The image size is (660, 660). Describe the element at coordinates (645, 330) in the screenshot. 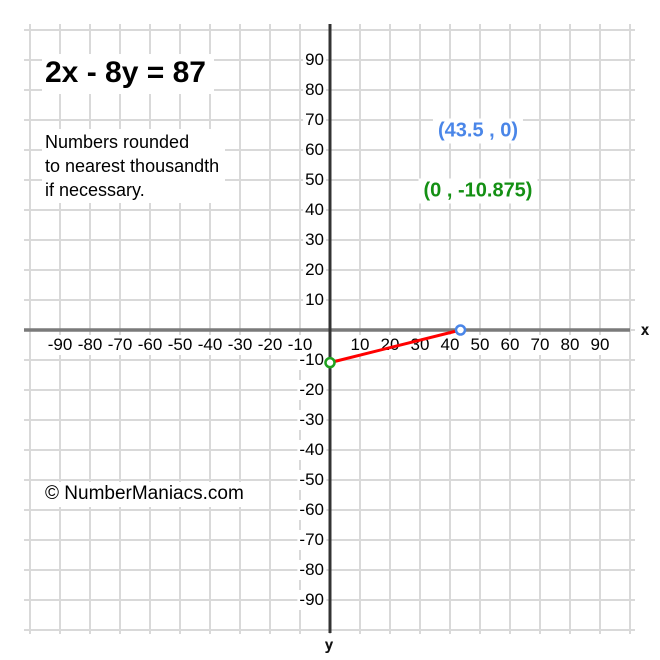

I see `x-axis-label: x` at that location.